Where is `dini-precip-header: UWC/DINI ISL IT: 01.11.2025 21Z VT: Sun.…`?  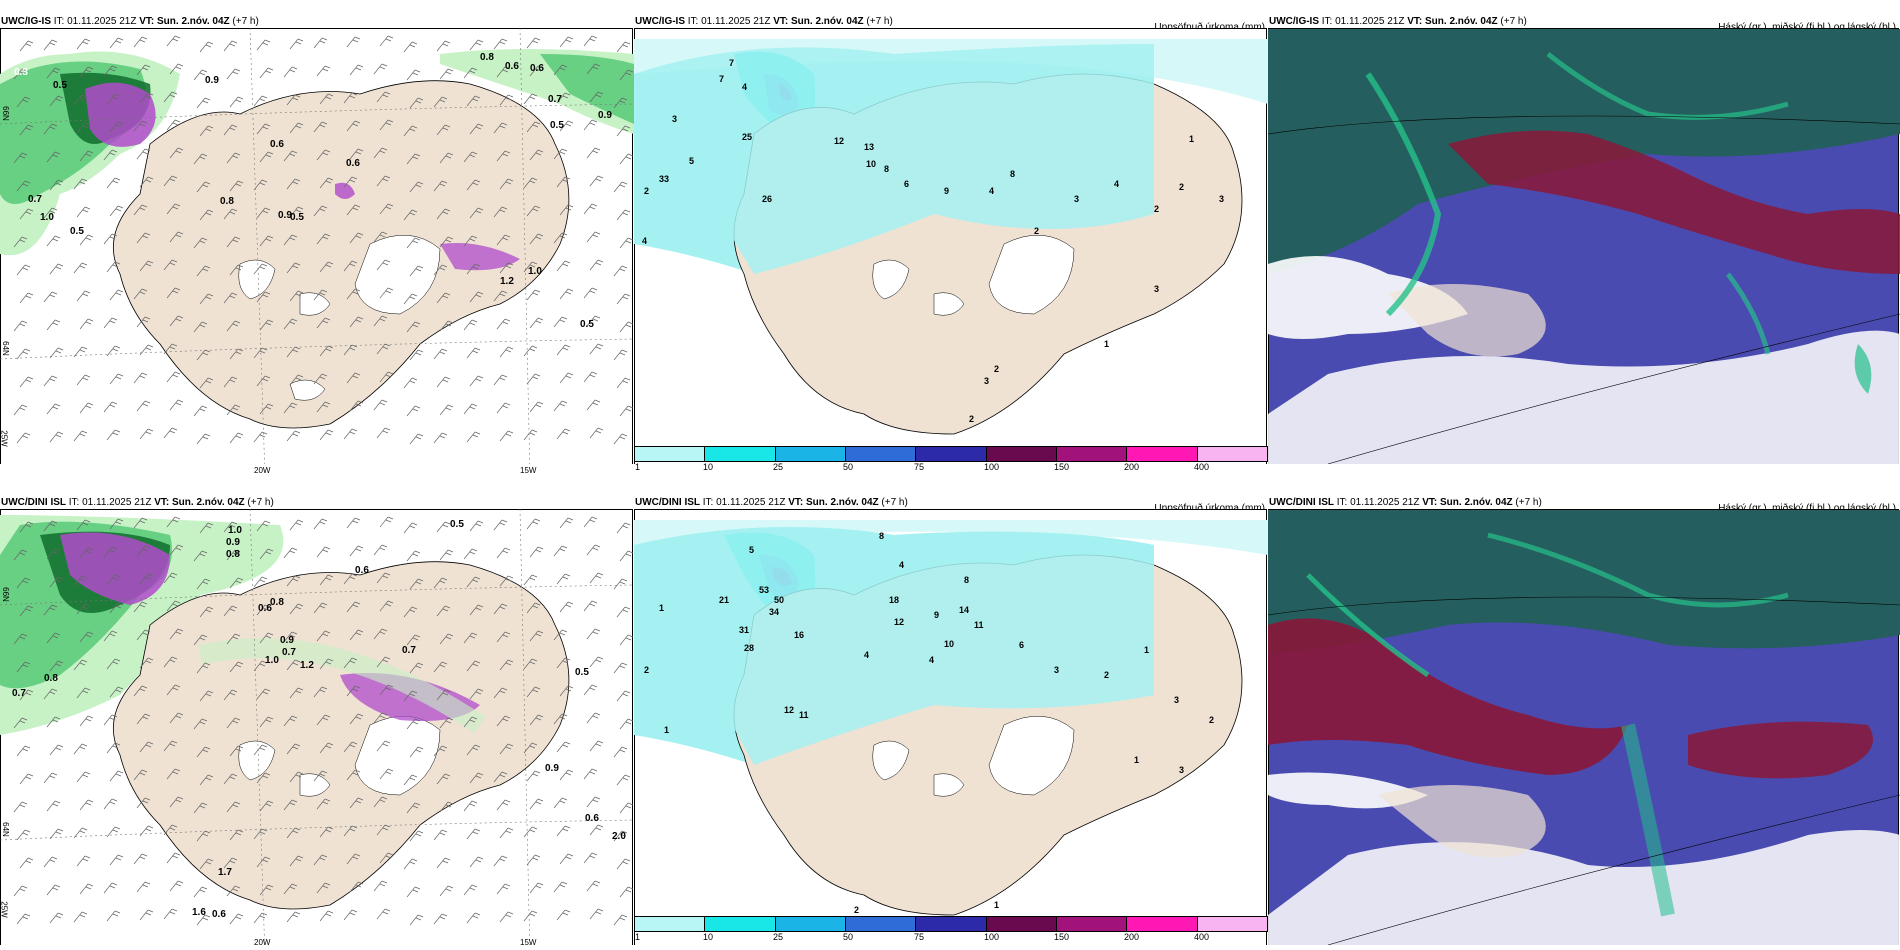
dini-precip-header: UWC/DINI ISL IT: 01.11.2025 21Z VT: Sun.… is located at coordinates (771, 502).